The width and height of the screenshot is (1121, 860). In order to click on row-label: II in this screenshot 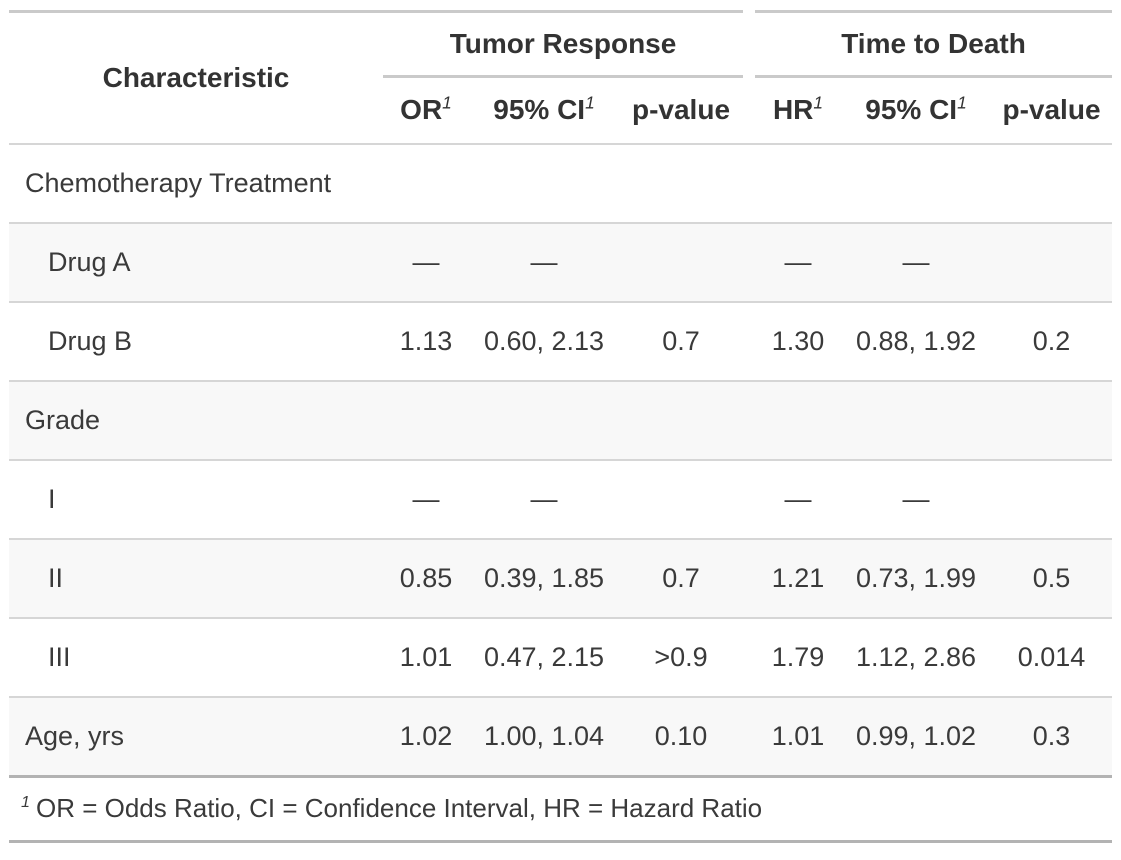, I will do `click(196, 579)`.